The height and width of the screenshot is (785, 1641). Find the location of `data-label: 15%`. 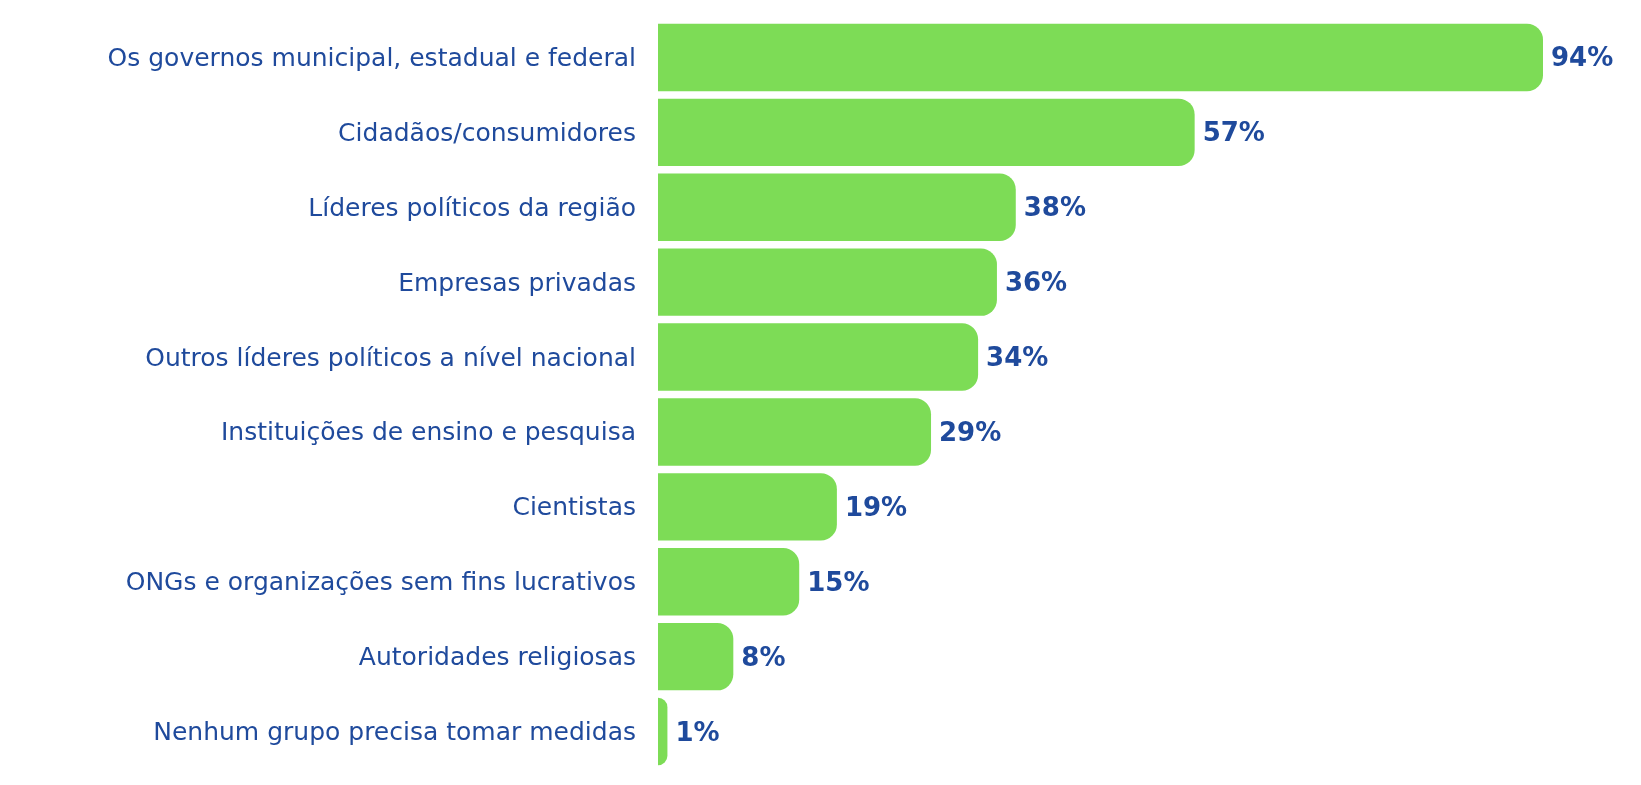

data-label: 15% is located at coordinates (838, 581).